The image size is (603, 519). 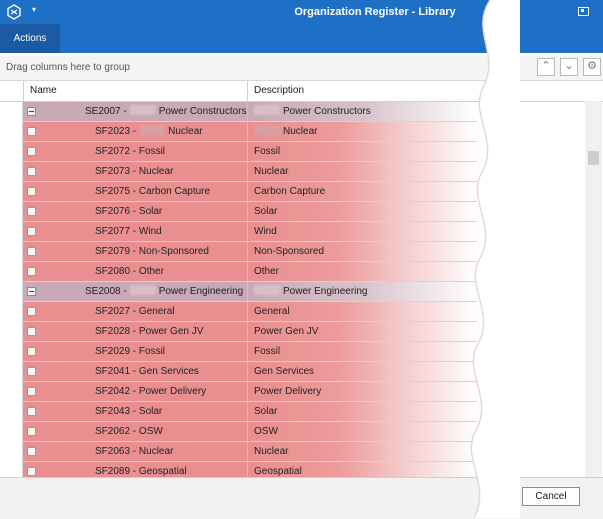 What do you see at coordinates (362, 432) in the screenshot?
I see `description-cell: OSW` at bounding box center [362, 432].